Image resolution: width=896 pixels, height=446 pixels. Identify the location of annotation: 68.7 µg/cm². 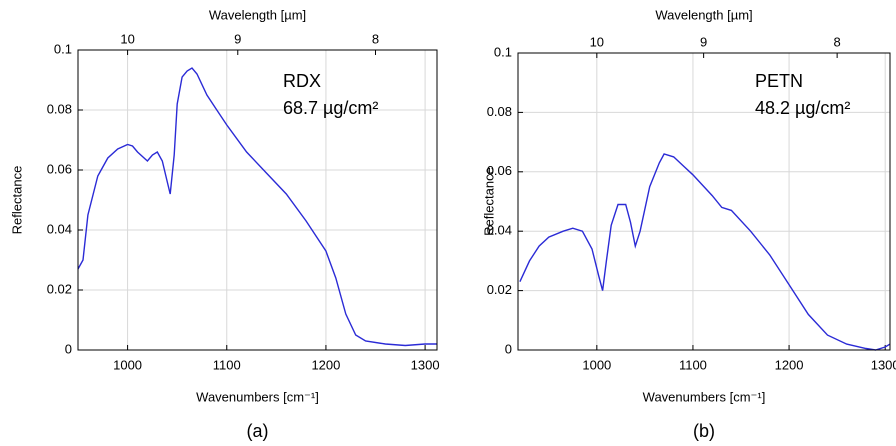
(330, 108).